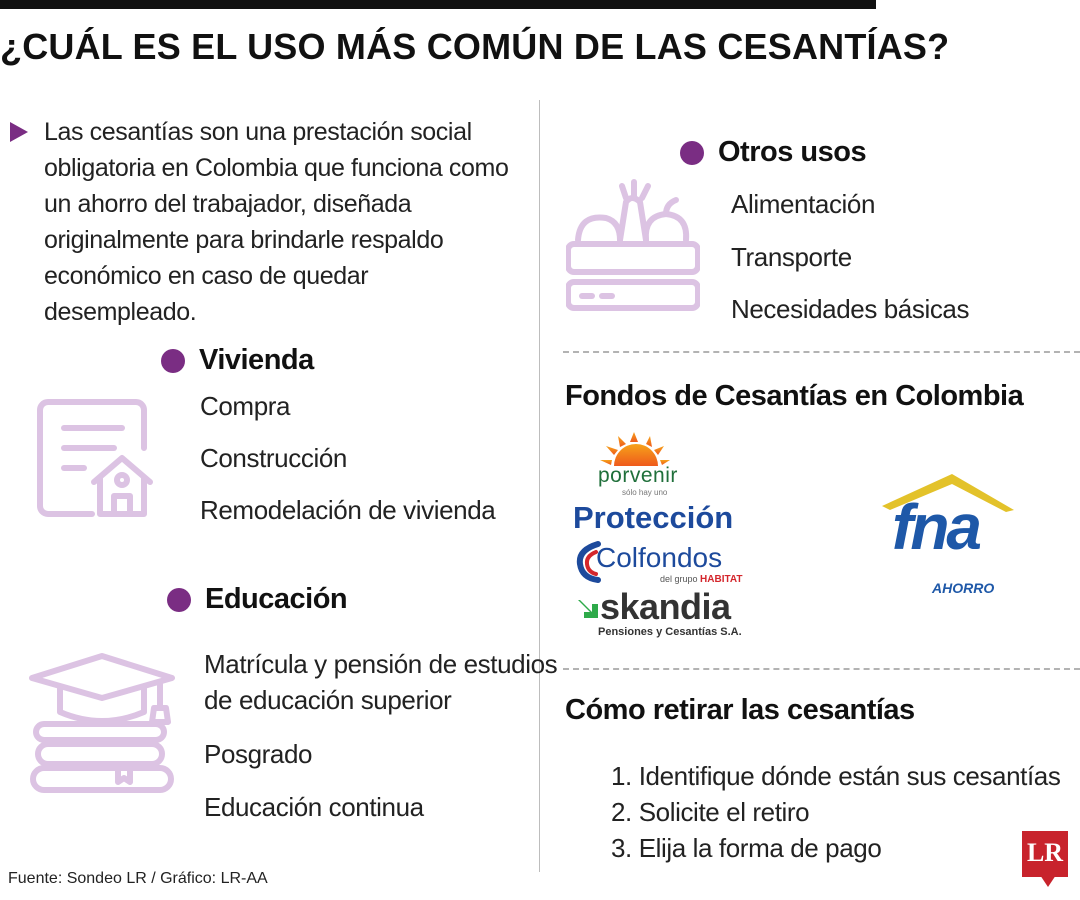  Describe the element at coordinates (381, 664) in the screenshot. I see `educacion-item: Matrícula y pensión de estudios` at that location.